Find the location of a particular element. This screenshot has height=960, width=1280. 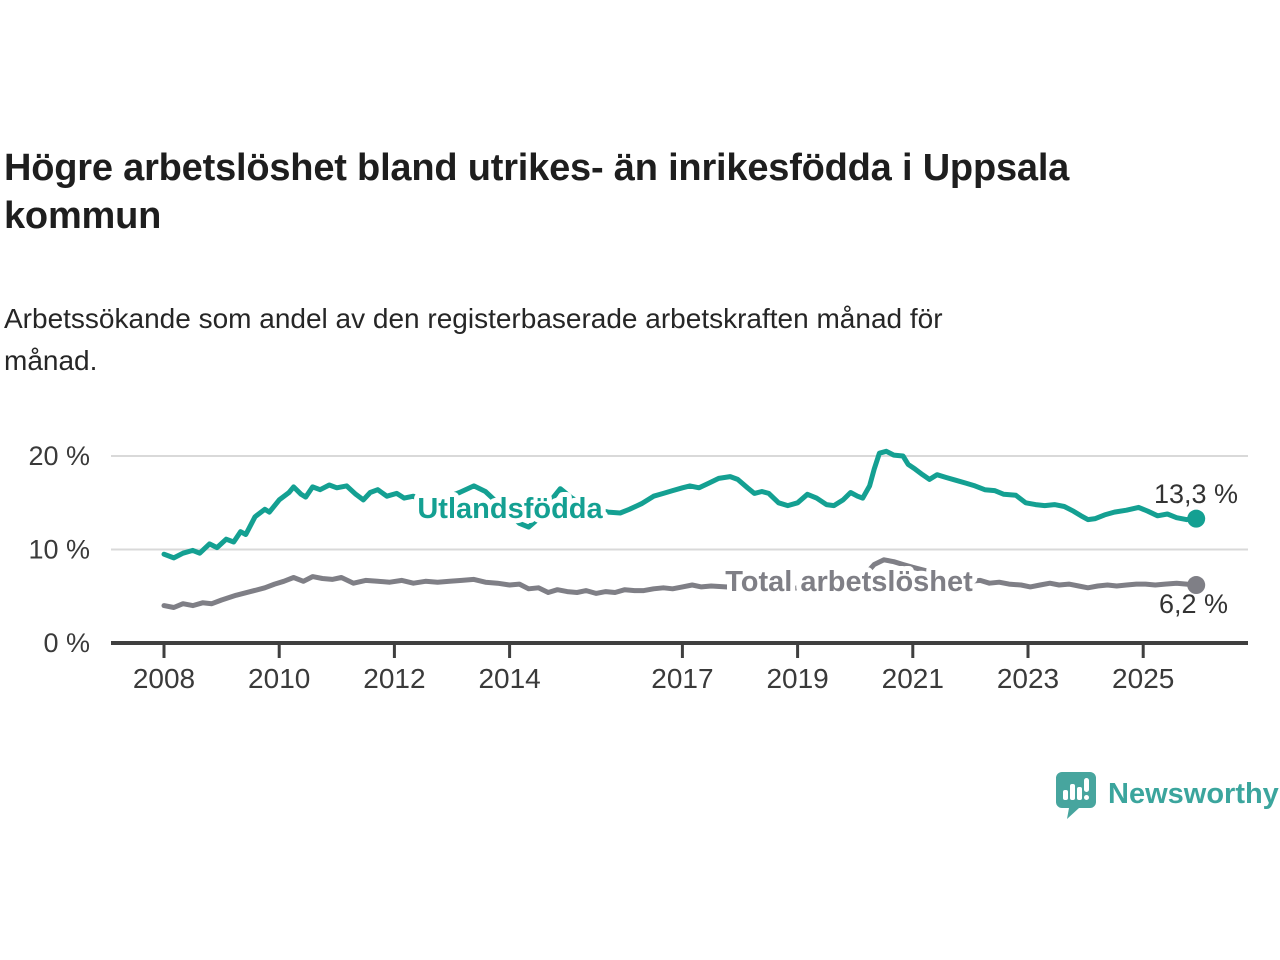

series-end-dot-total is located at coordinates (1196, 585).